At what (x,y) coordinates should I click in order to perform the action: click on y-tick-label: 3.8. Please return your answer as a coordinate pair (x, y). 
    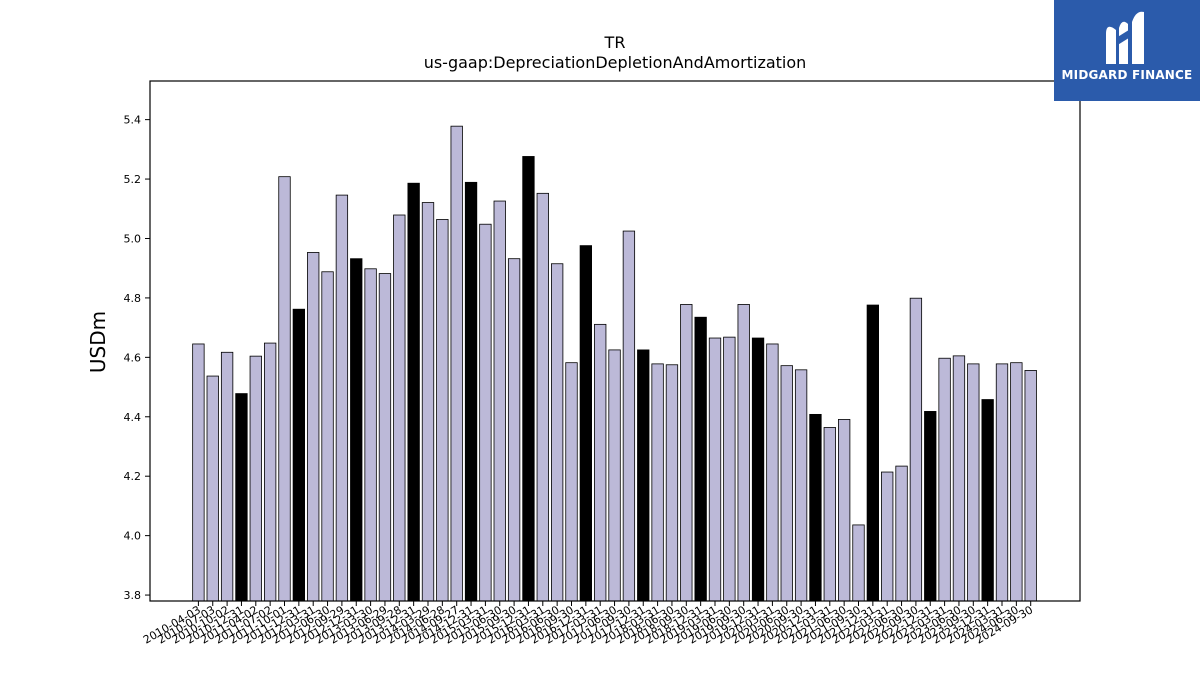
    Looking at the image, I should click on (133, 595).